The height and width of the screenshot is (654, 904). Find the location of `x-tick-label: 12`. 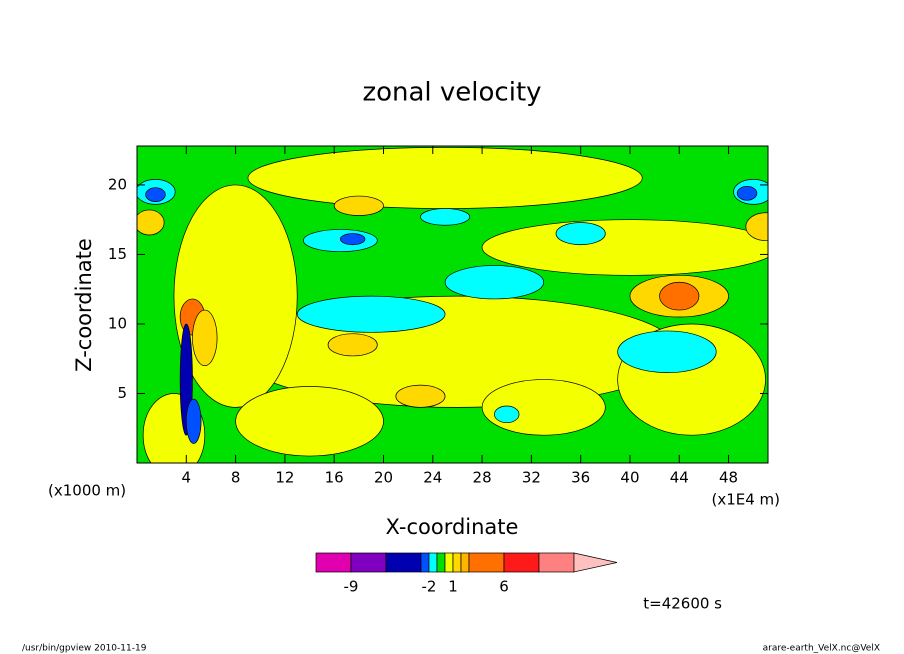

x-tick-label: 12 is located at coordinates (284, 478).